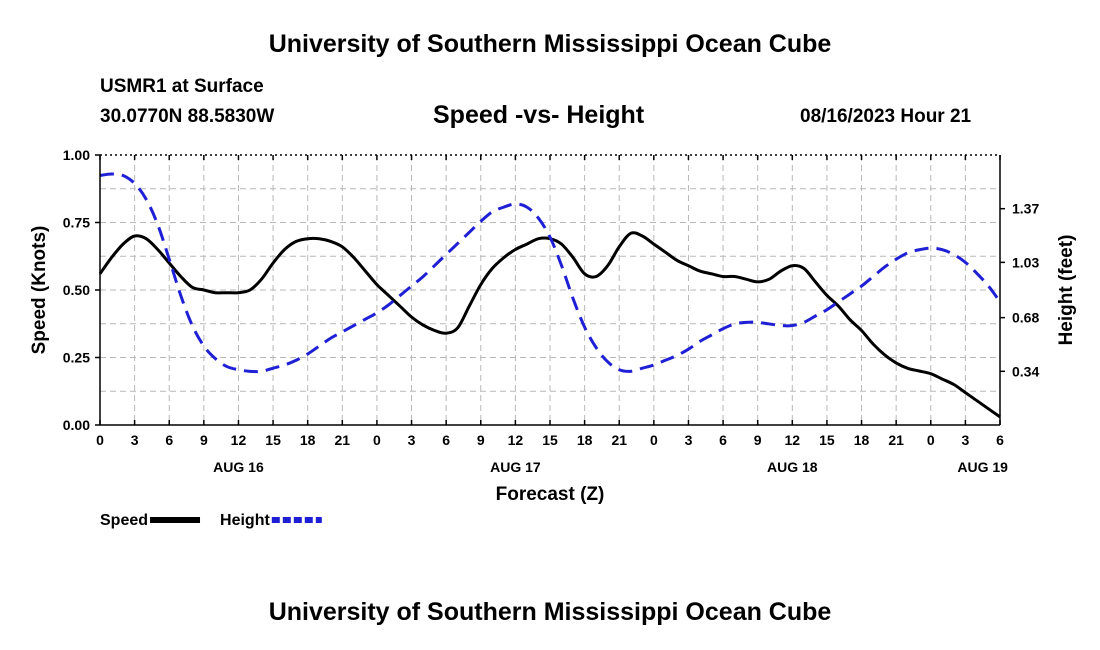 The width and height of the screenshot is (1100, 650). Describe the element at coordinates (515, 467) in the screenshot. I see `x-date-label: AUG 17` at that location.